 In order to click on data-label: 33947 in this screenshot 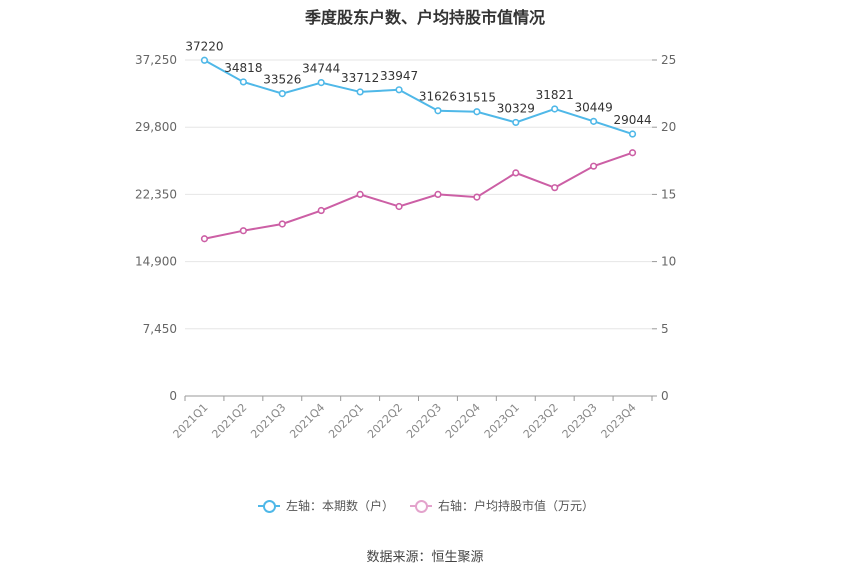, I will do `click(399, 76)`.